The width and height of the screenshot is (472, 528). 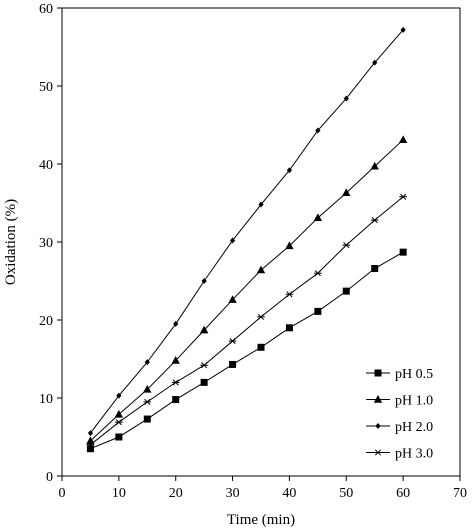 I want to click on x-tick-label: 50, so click(x=346, y=493).